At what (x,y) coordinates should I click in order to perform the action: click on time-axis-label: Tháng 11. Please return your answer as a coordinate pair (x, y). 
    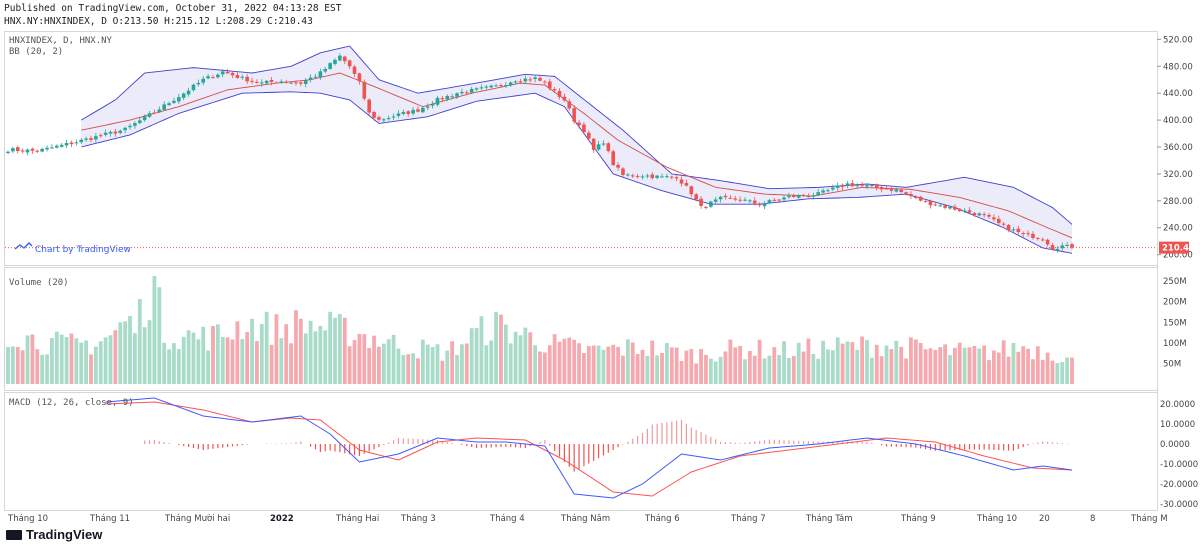
    Looking at the image, I should click on (109, 519).